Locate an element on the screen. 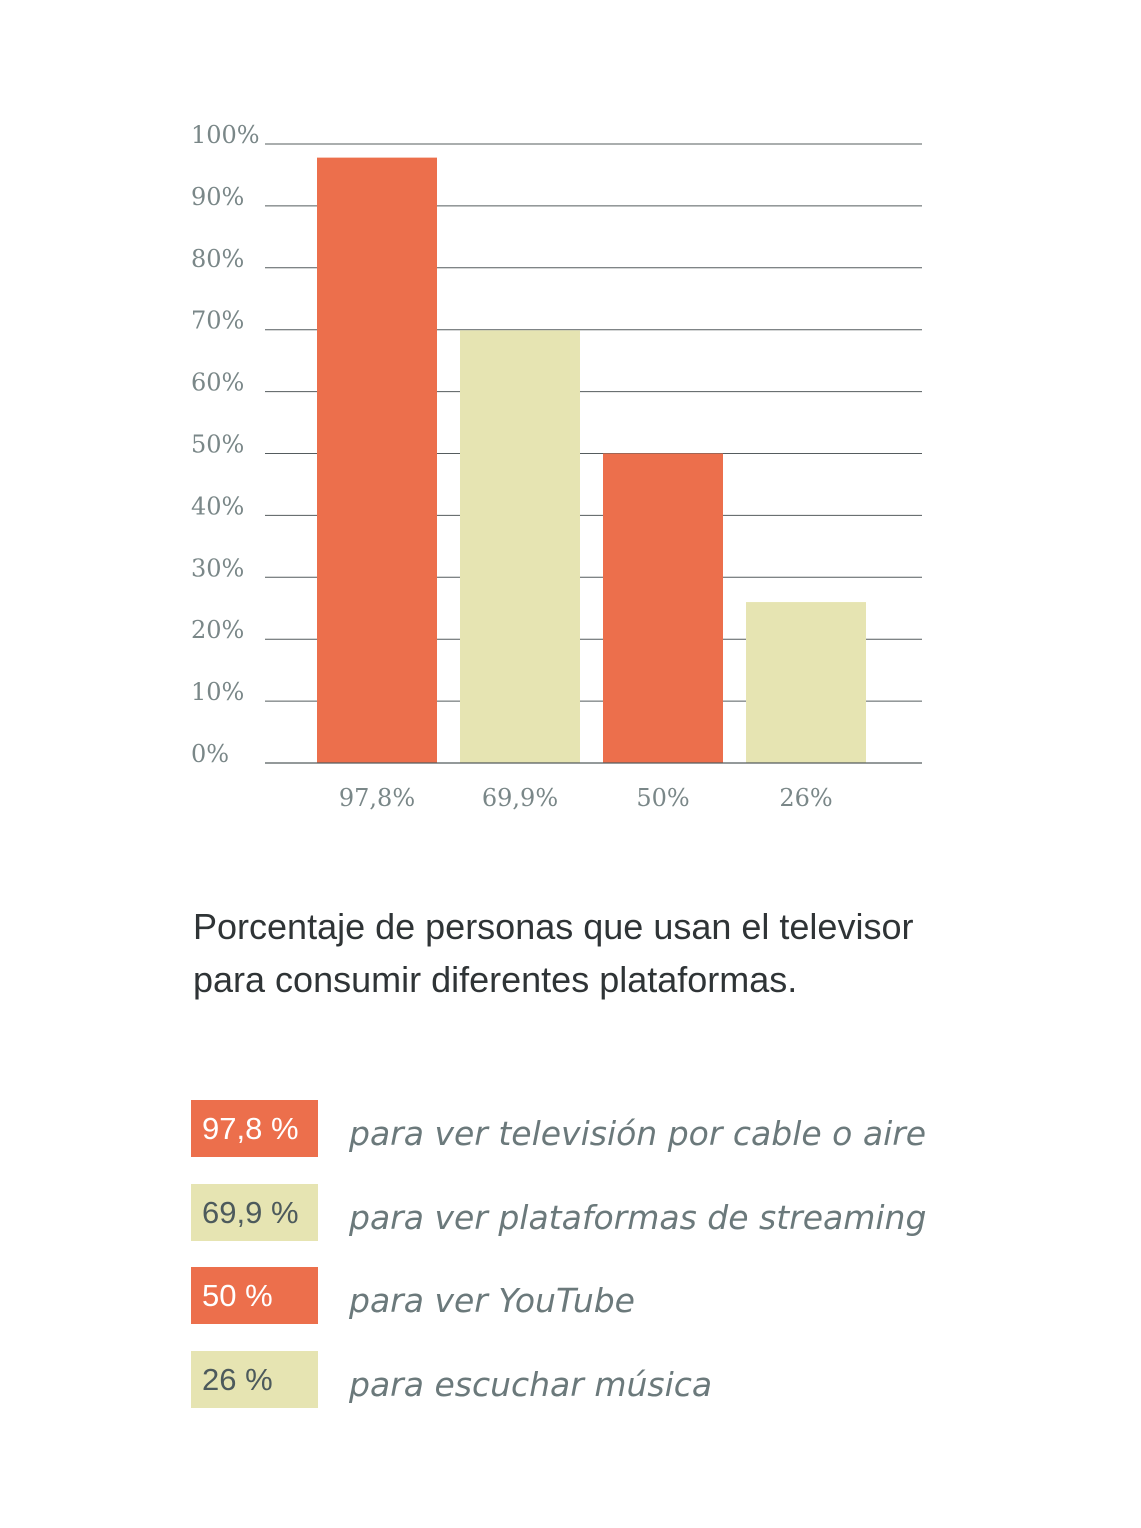  x-category-label: 97,8% is located at coordinates (377, 798).